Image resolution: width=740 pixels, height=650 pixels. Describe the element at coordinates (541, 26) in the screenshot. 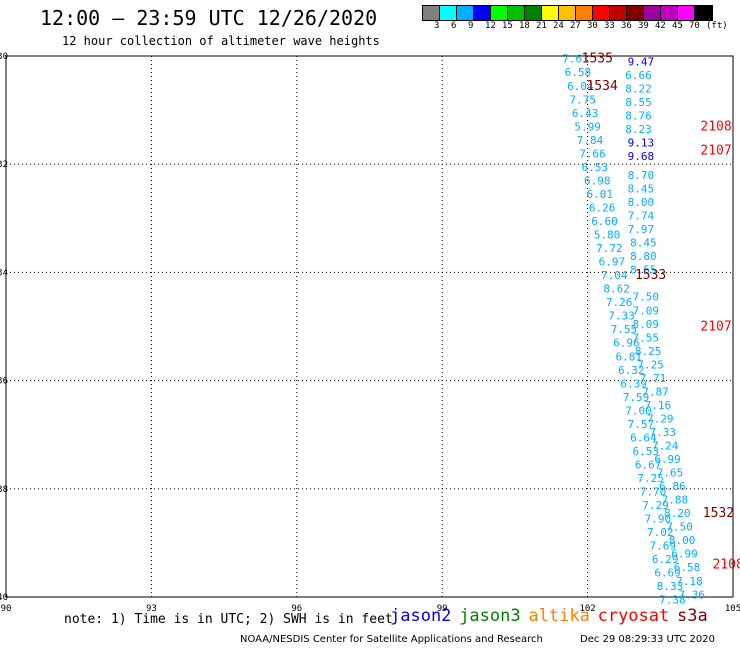

I see `colorbar-label: 21` at that location.